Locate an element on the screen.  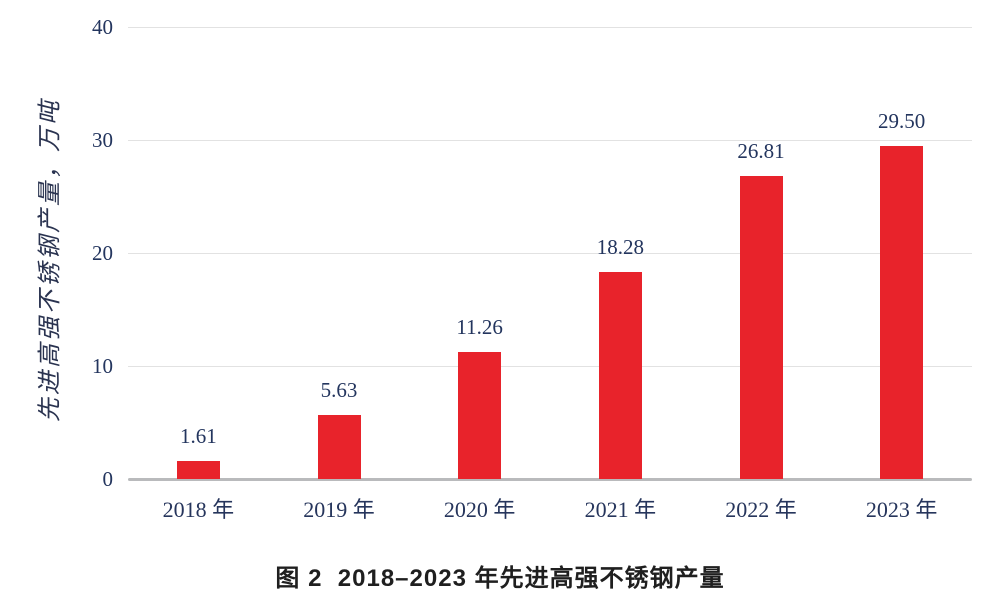
x-axis-line is located at coordinates (550, 479).